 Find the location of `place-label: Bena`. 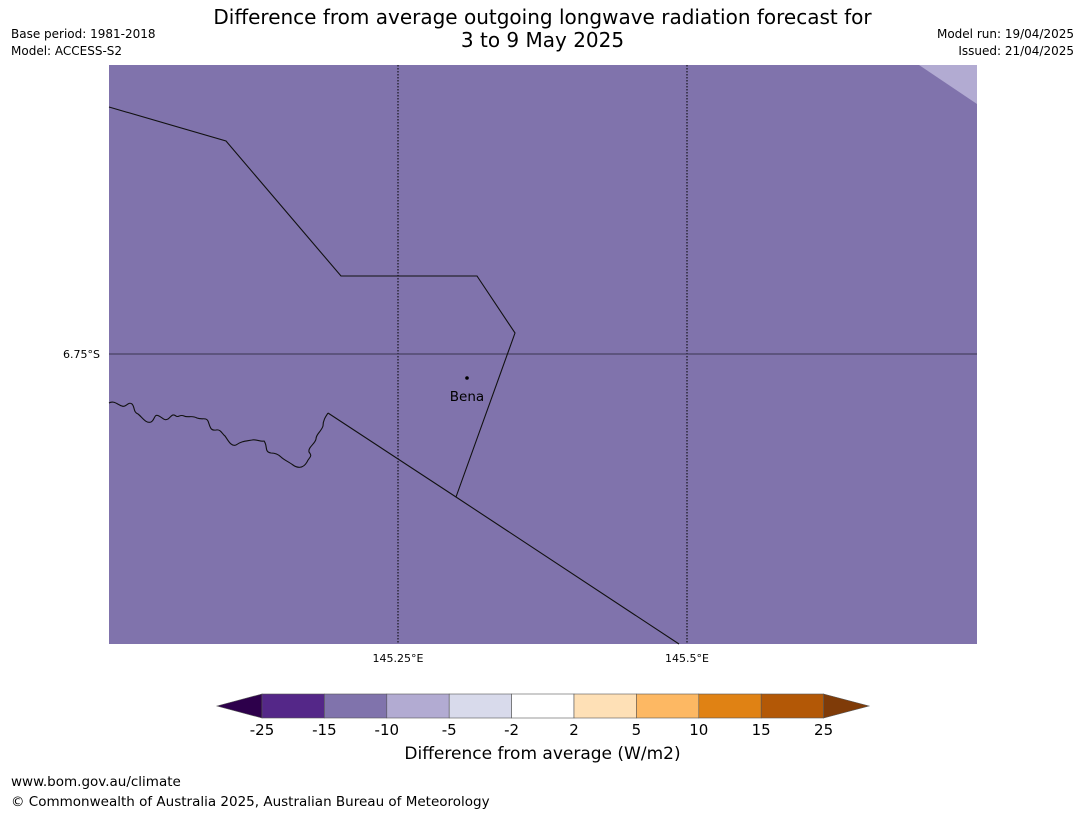

place-label: Bena is located at coordinates (467, 397).